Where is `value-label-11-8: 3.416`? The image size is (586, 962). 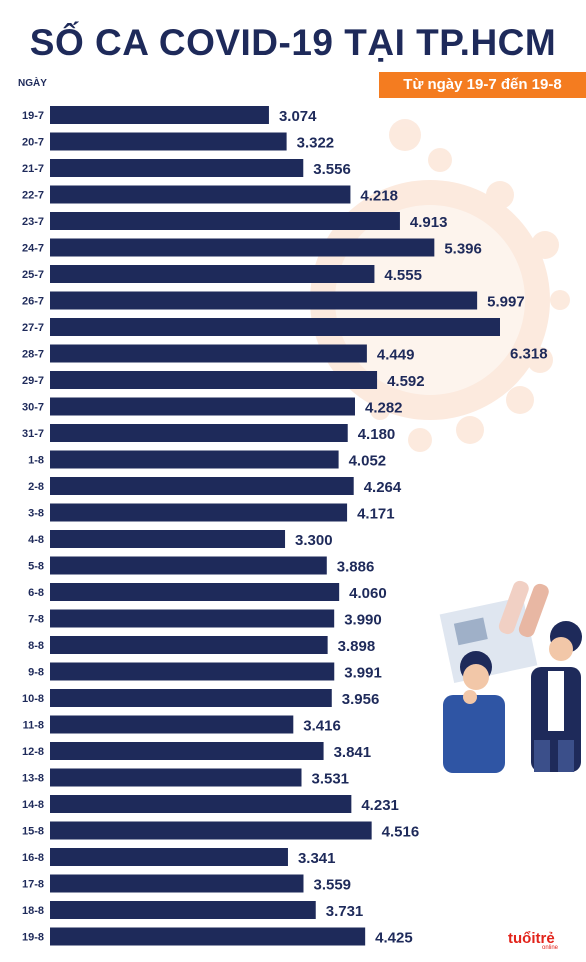
value-label-11-8: 3.416 is located at coordinates (322, 726).